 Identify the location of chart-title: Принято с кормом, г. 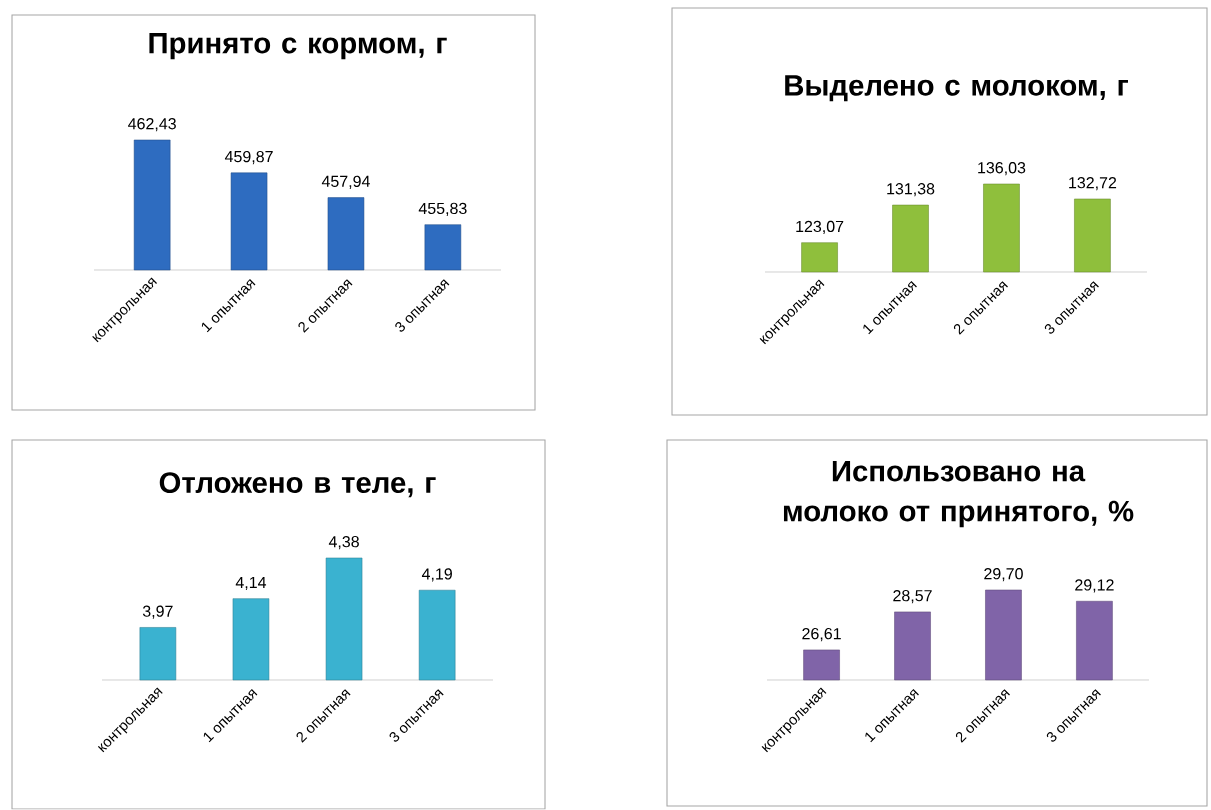
(298, 46).